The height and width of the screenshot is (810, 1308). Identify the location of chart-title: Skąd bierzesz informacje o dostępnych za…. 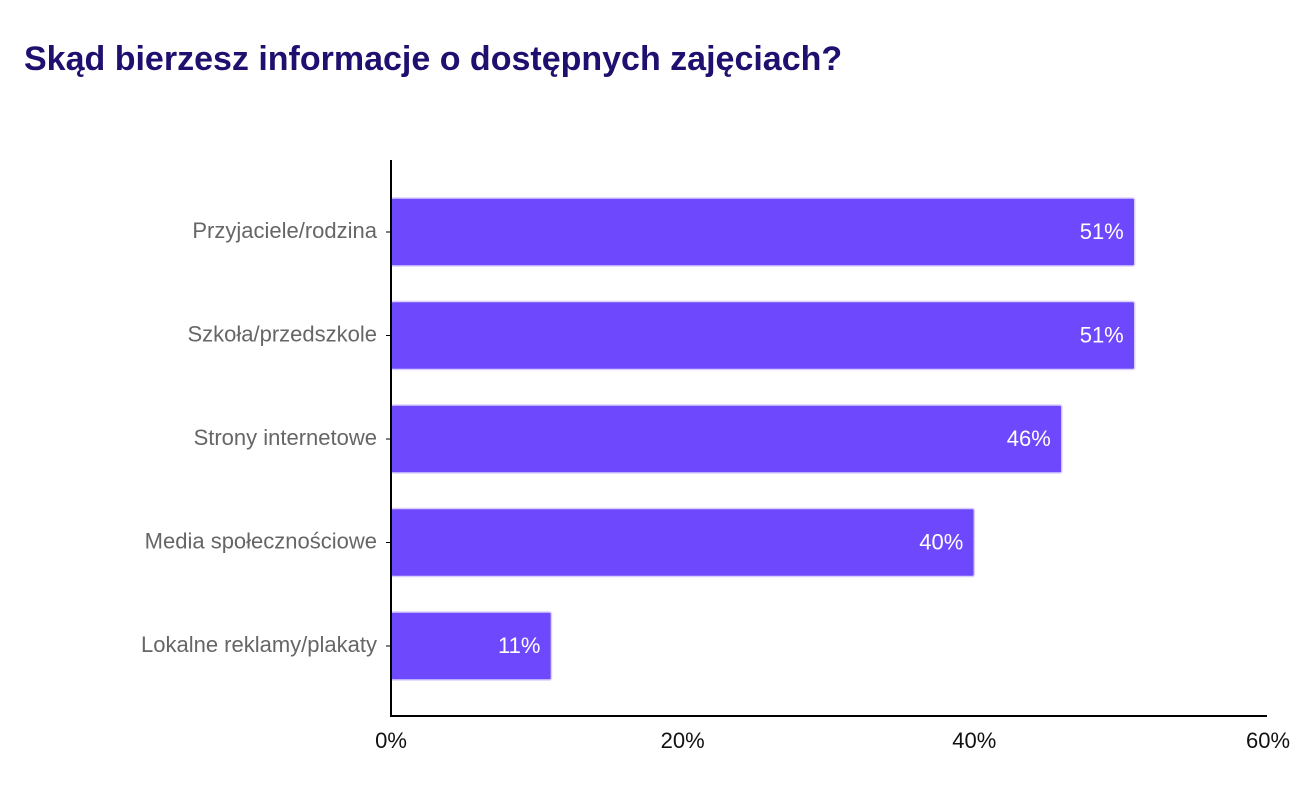
(433, 59).